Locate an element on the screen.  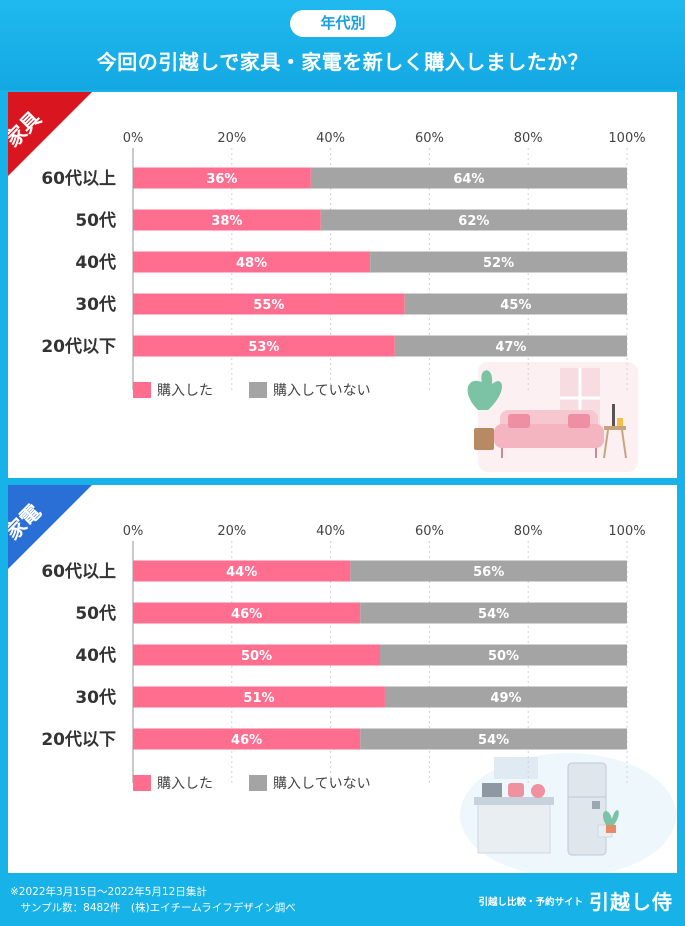
data-label: 44% is located at coordinates (241, 572).